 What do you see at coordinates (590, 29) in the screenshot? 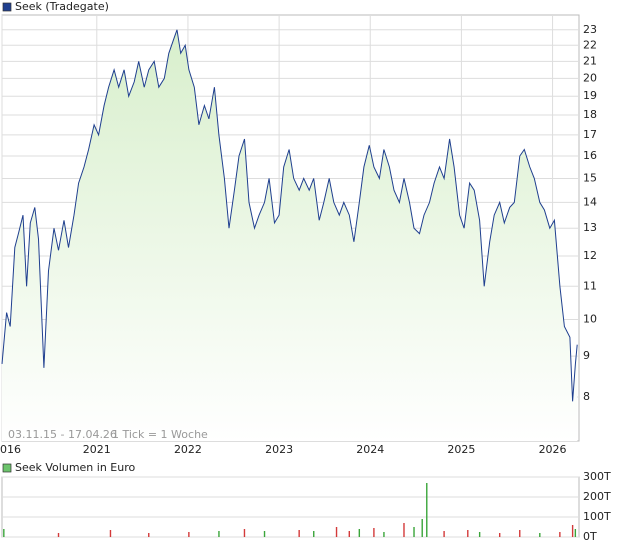
I see `y-tick-label: 23` at bounding box center [590, 29].